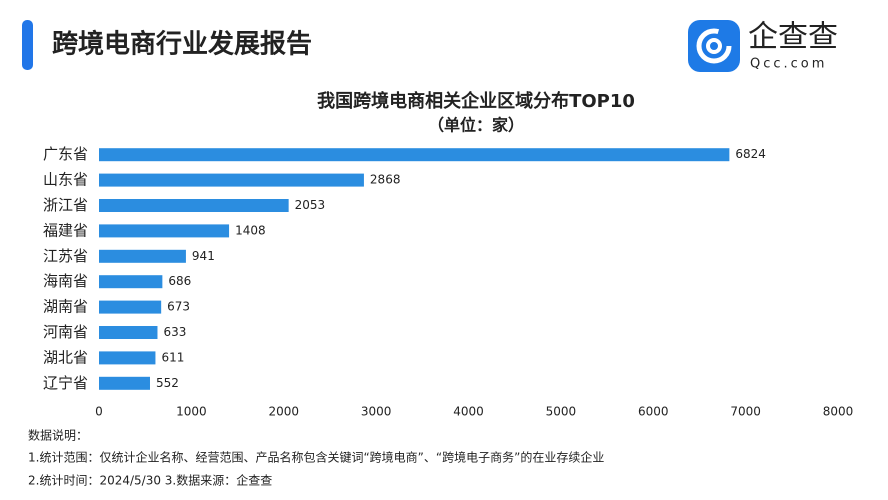  I want to click on category-label: 江苏省, so click(65, 256).